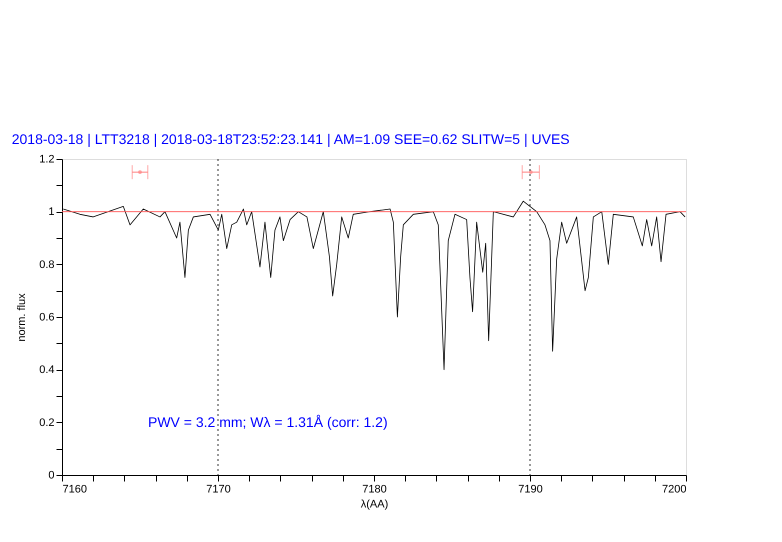 This screenshot has width=782, height=542. Describe the element at coordinates (74, 490) in the screenshot. I see `x-tick-label: 7160` at that location.